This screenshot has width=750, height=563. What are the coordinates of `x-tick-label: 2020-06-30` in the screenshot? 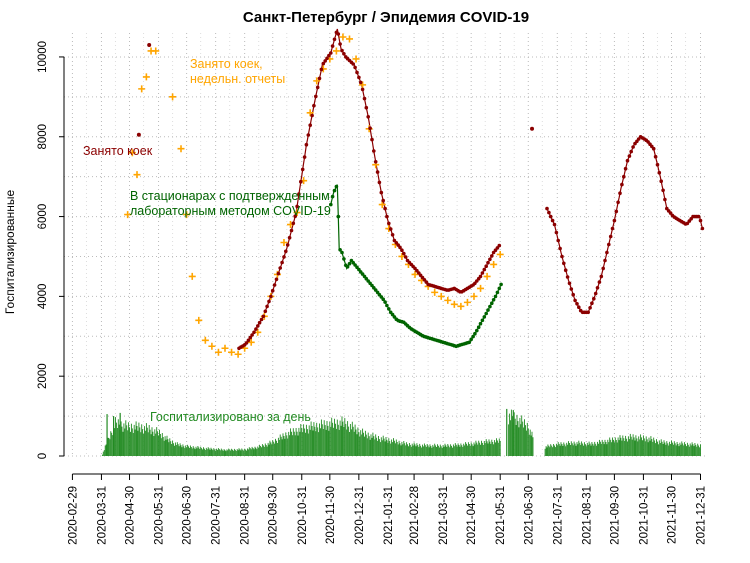 It's located at (188, 515).